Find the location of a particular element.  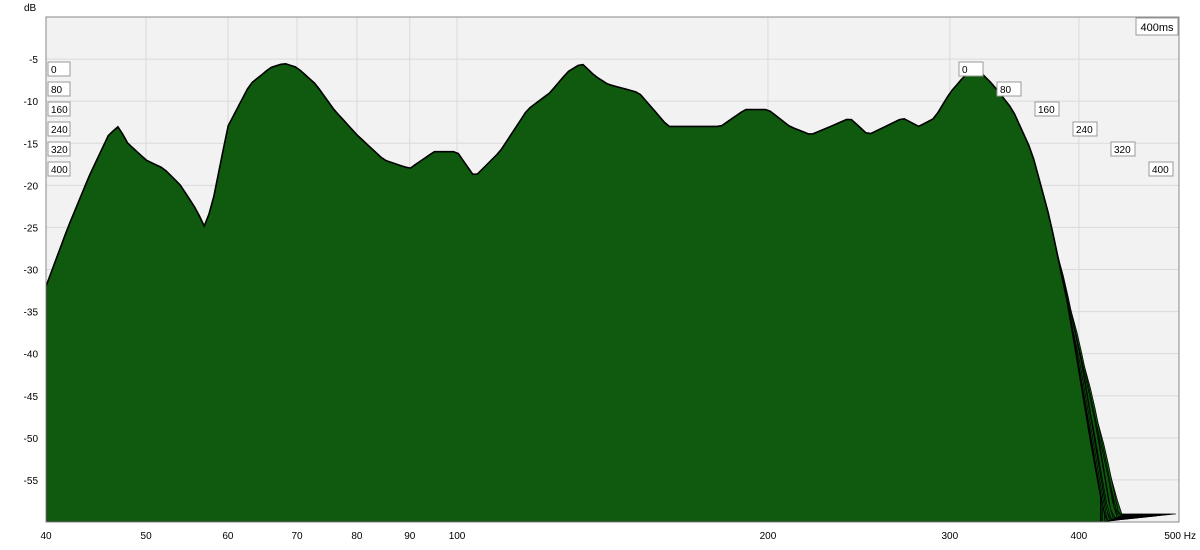

x-tick-label: 80 is located at coordinates (357, 536).